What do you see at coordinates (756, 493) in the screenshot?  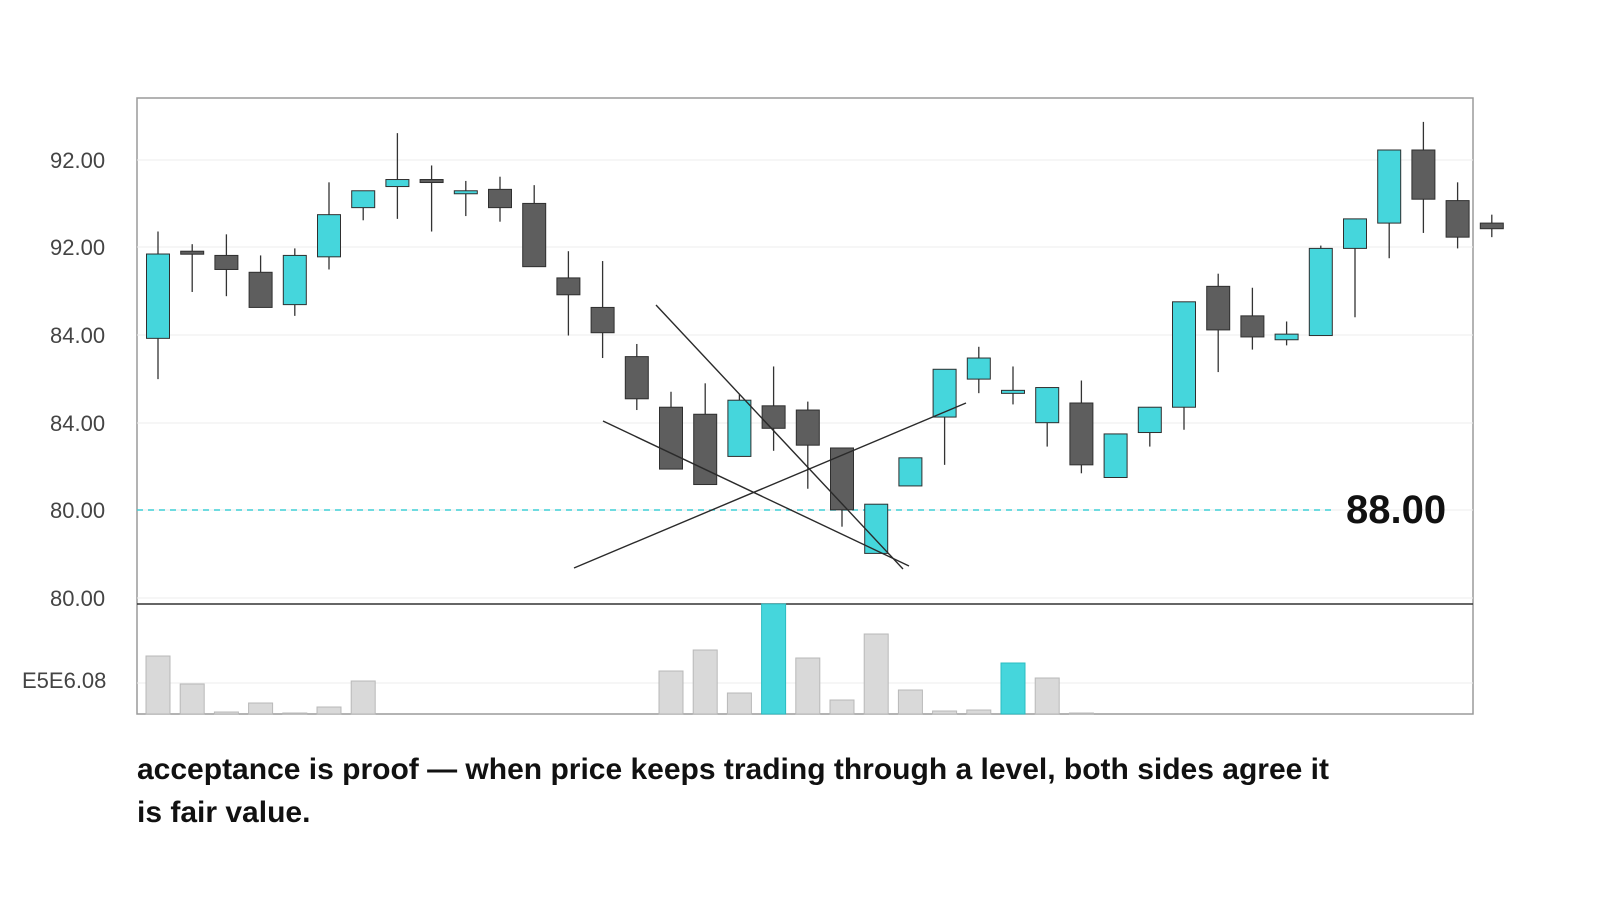 I see `trendline-channel-upper` at bounding box center [756, 493].